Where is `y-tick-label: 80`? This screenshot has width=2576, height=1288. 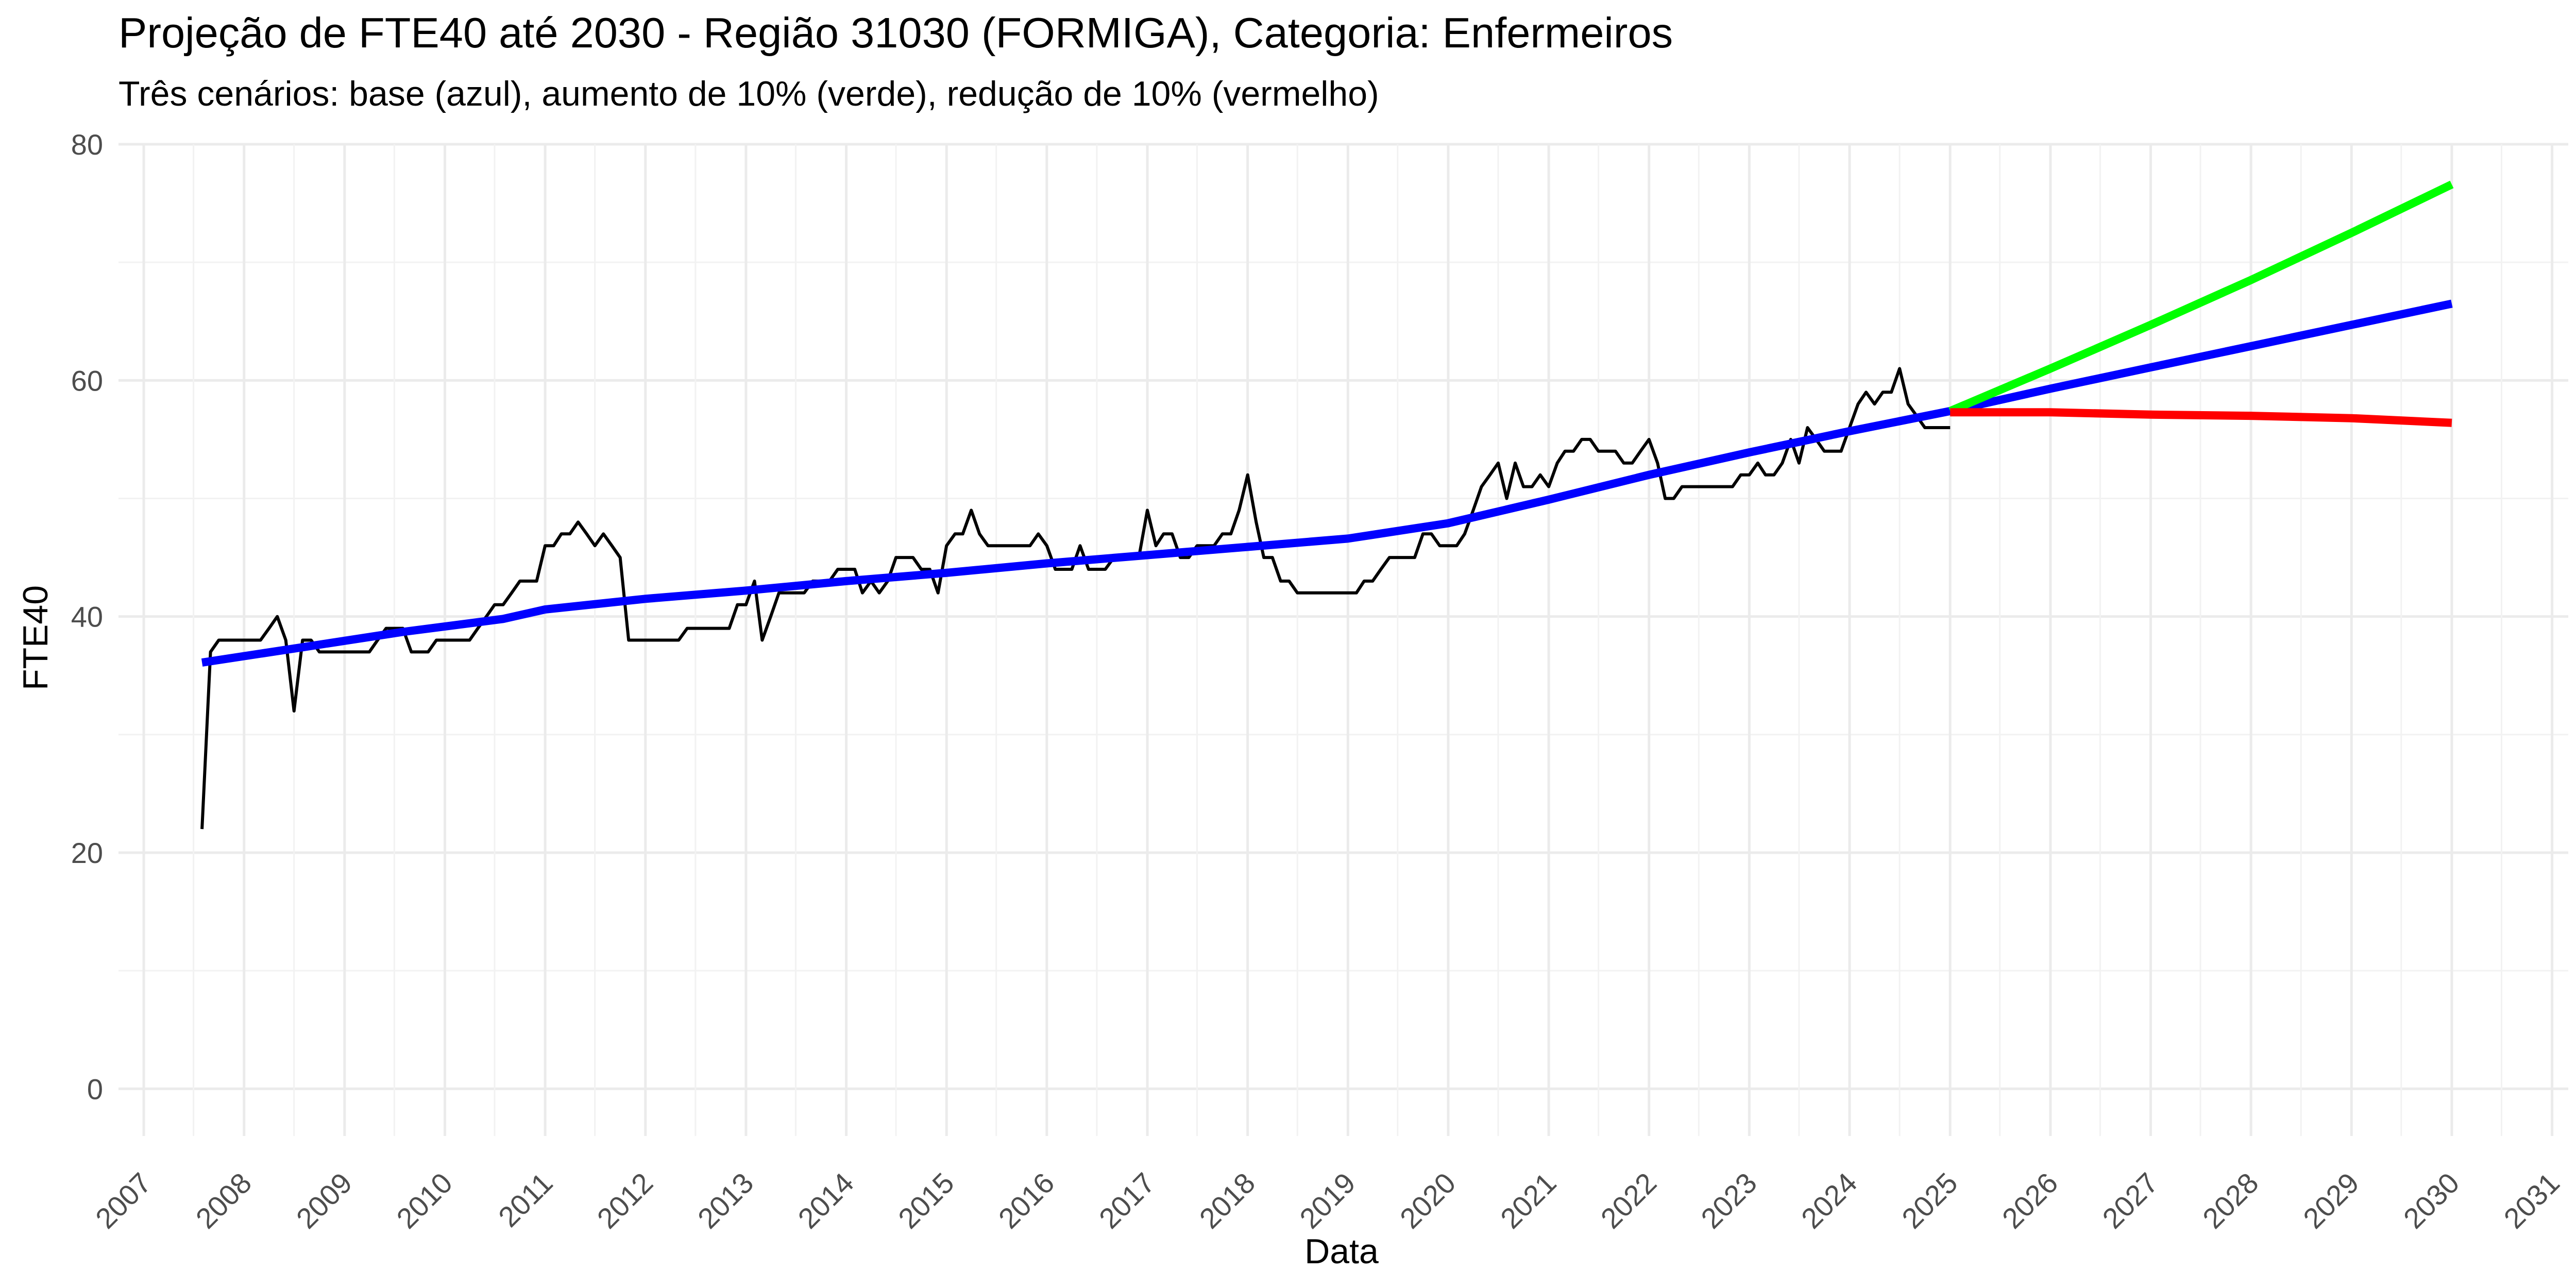 y-tick-label: 80 is located at coordinates (87, 144).